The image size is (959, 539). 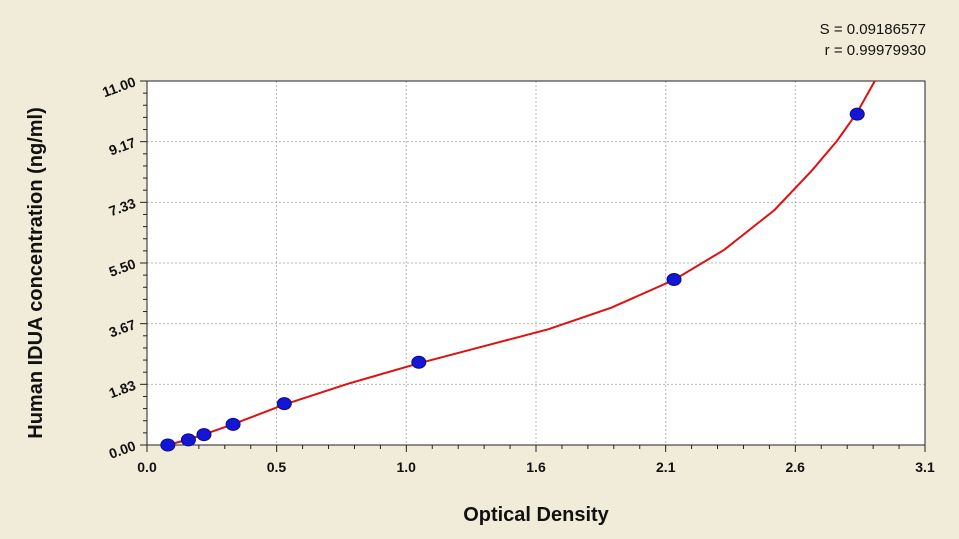 I want to click on stat-r-label: r = 0.99979930, so click(x=875, y=50).